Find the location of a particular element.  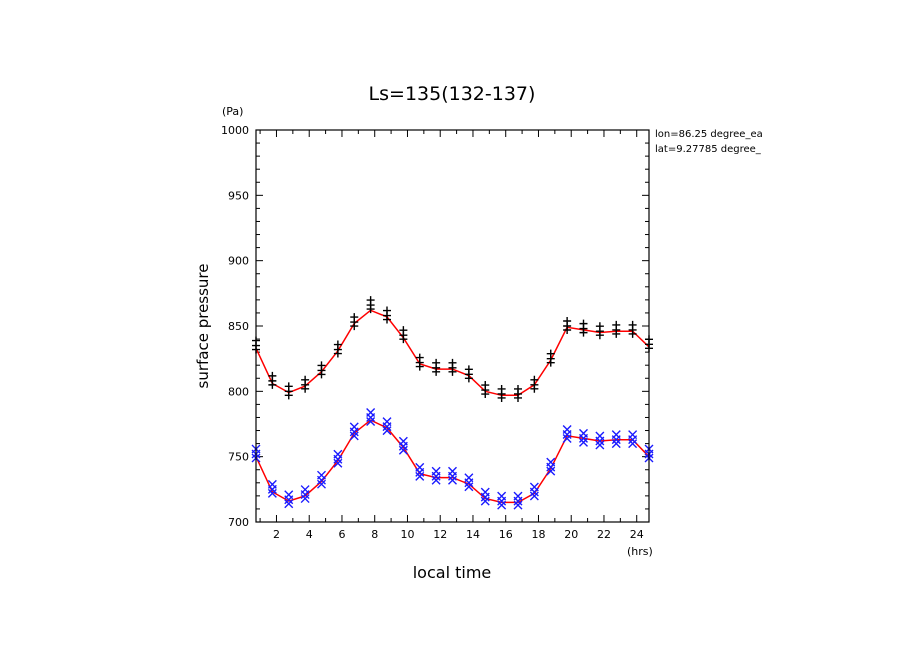

y-tick-label: 850 is located at coordinates (238, 326).